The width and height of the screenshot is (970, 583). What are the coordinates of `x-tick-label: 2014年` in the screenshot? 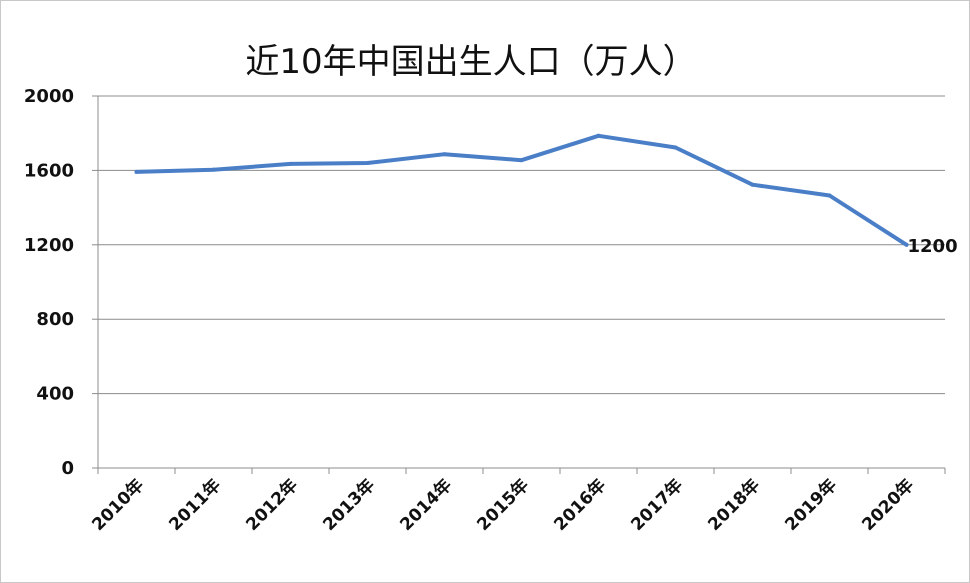 It's located at (426, 505).